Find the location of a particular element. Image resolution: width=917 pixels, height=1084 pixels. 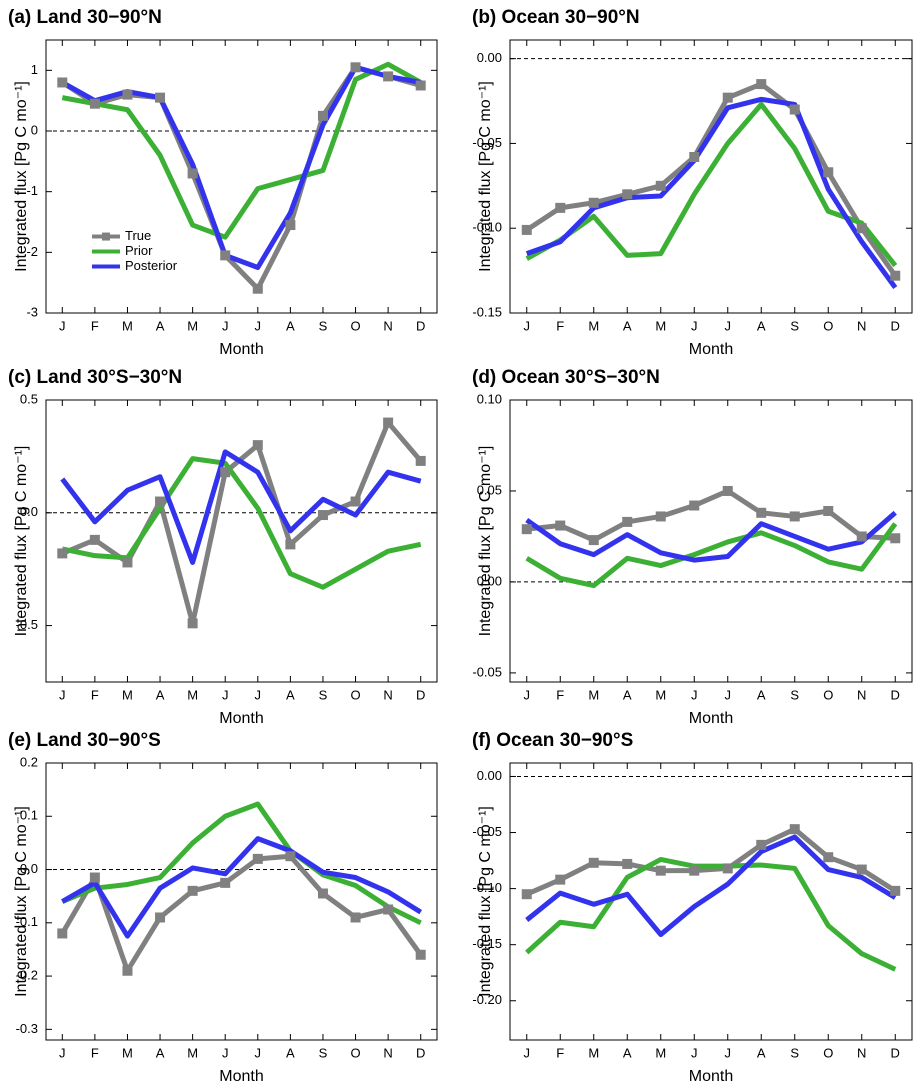

y-tick-label: -0.15 is located at coordinates (487, 943).